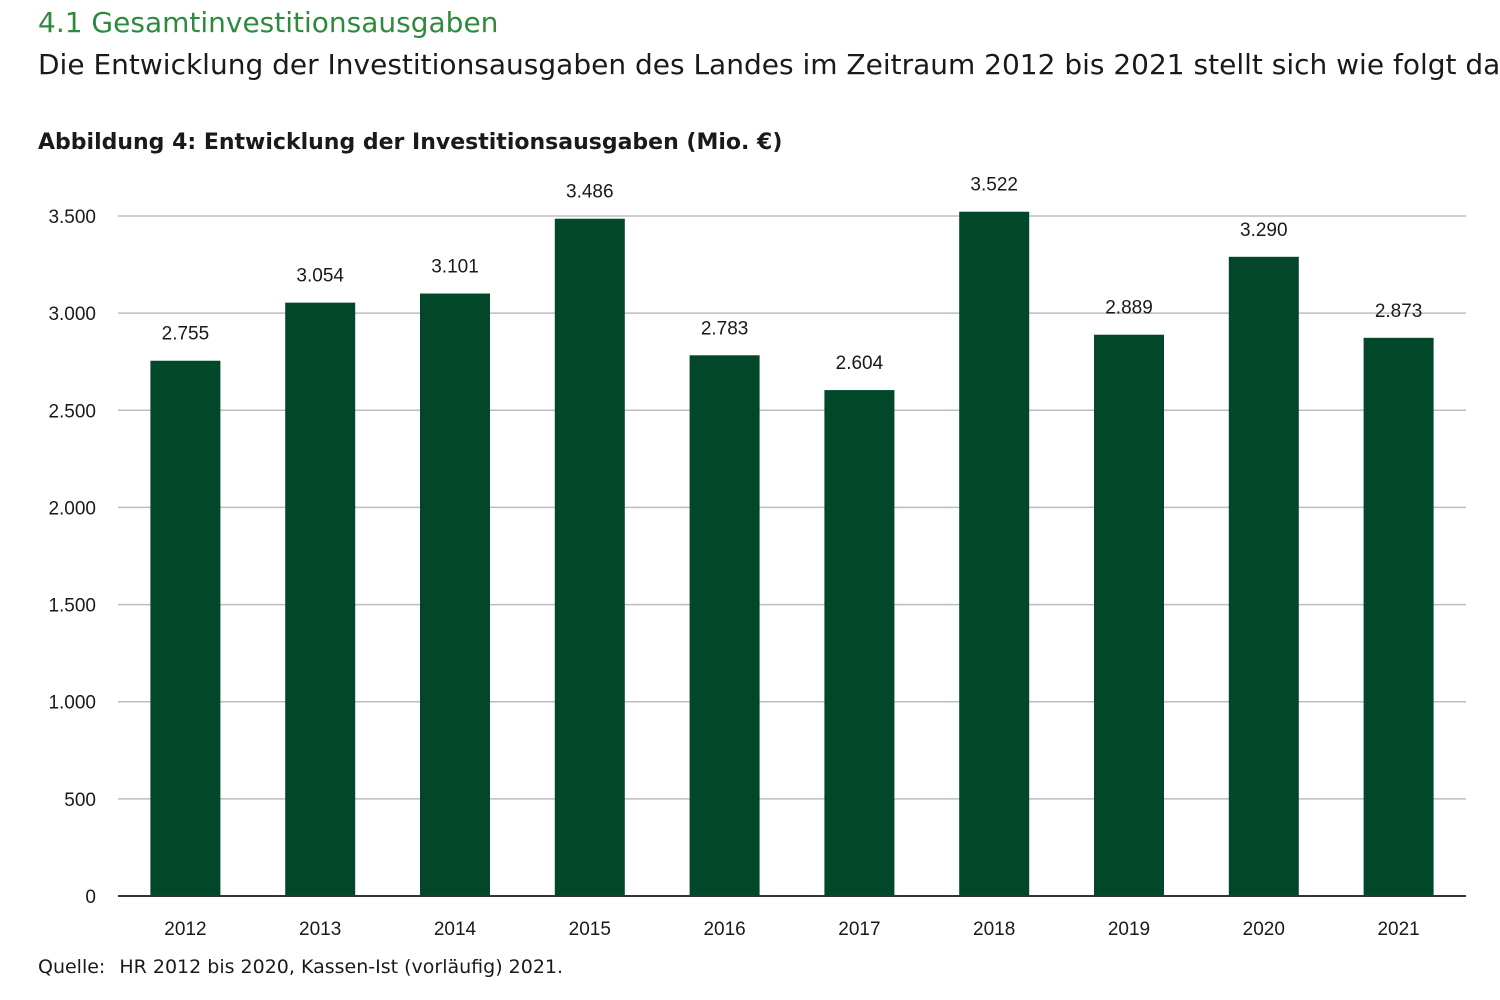  What do you see at coordinates (1129, 615) in the screenshot?
I see `bar-2019` at bounding box center [1129, 615].